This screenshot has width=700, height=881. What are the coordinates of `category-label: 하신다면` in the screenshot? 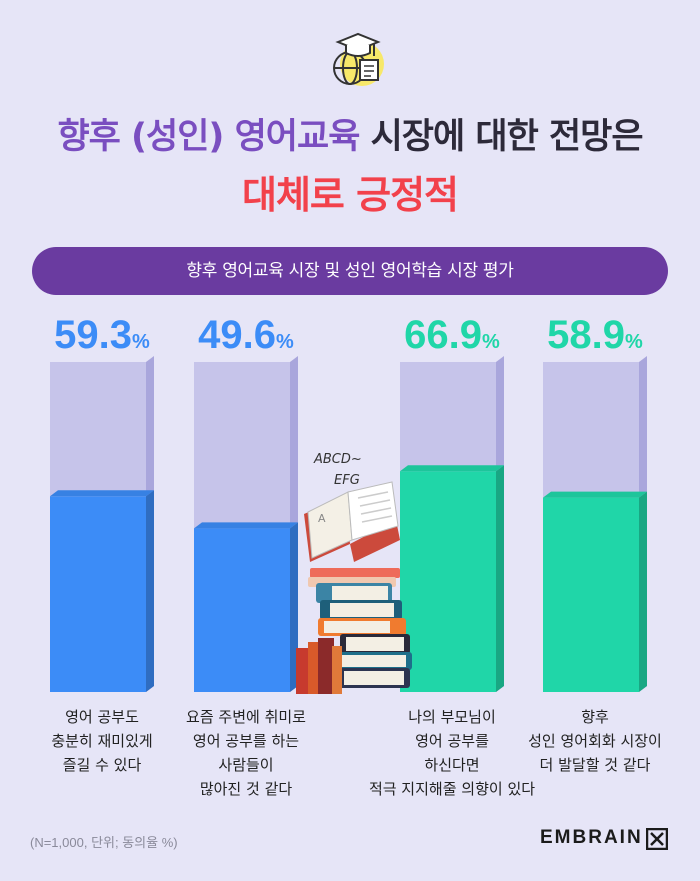 It's located at (451, 765).